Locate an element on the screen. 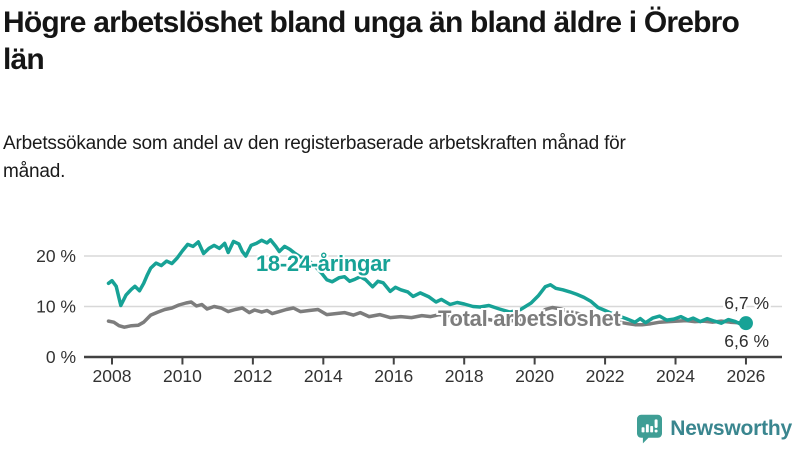 This screenshot has height=450, width=800. x-tick-label: 2020 is located at coordinates (534, 376).